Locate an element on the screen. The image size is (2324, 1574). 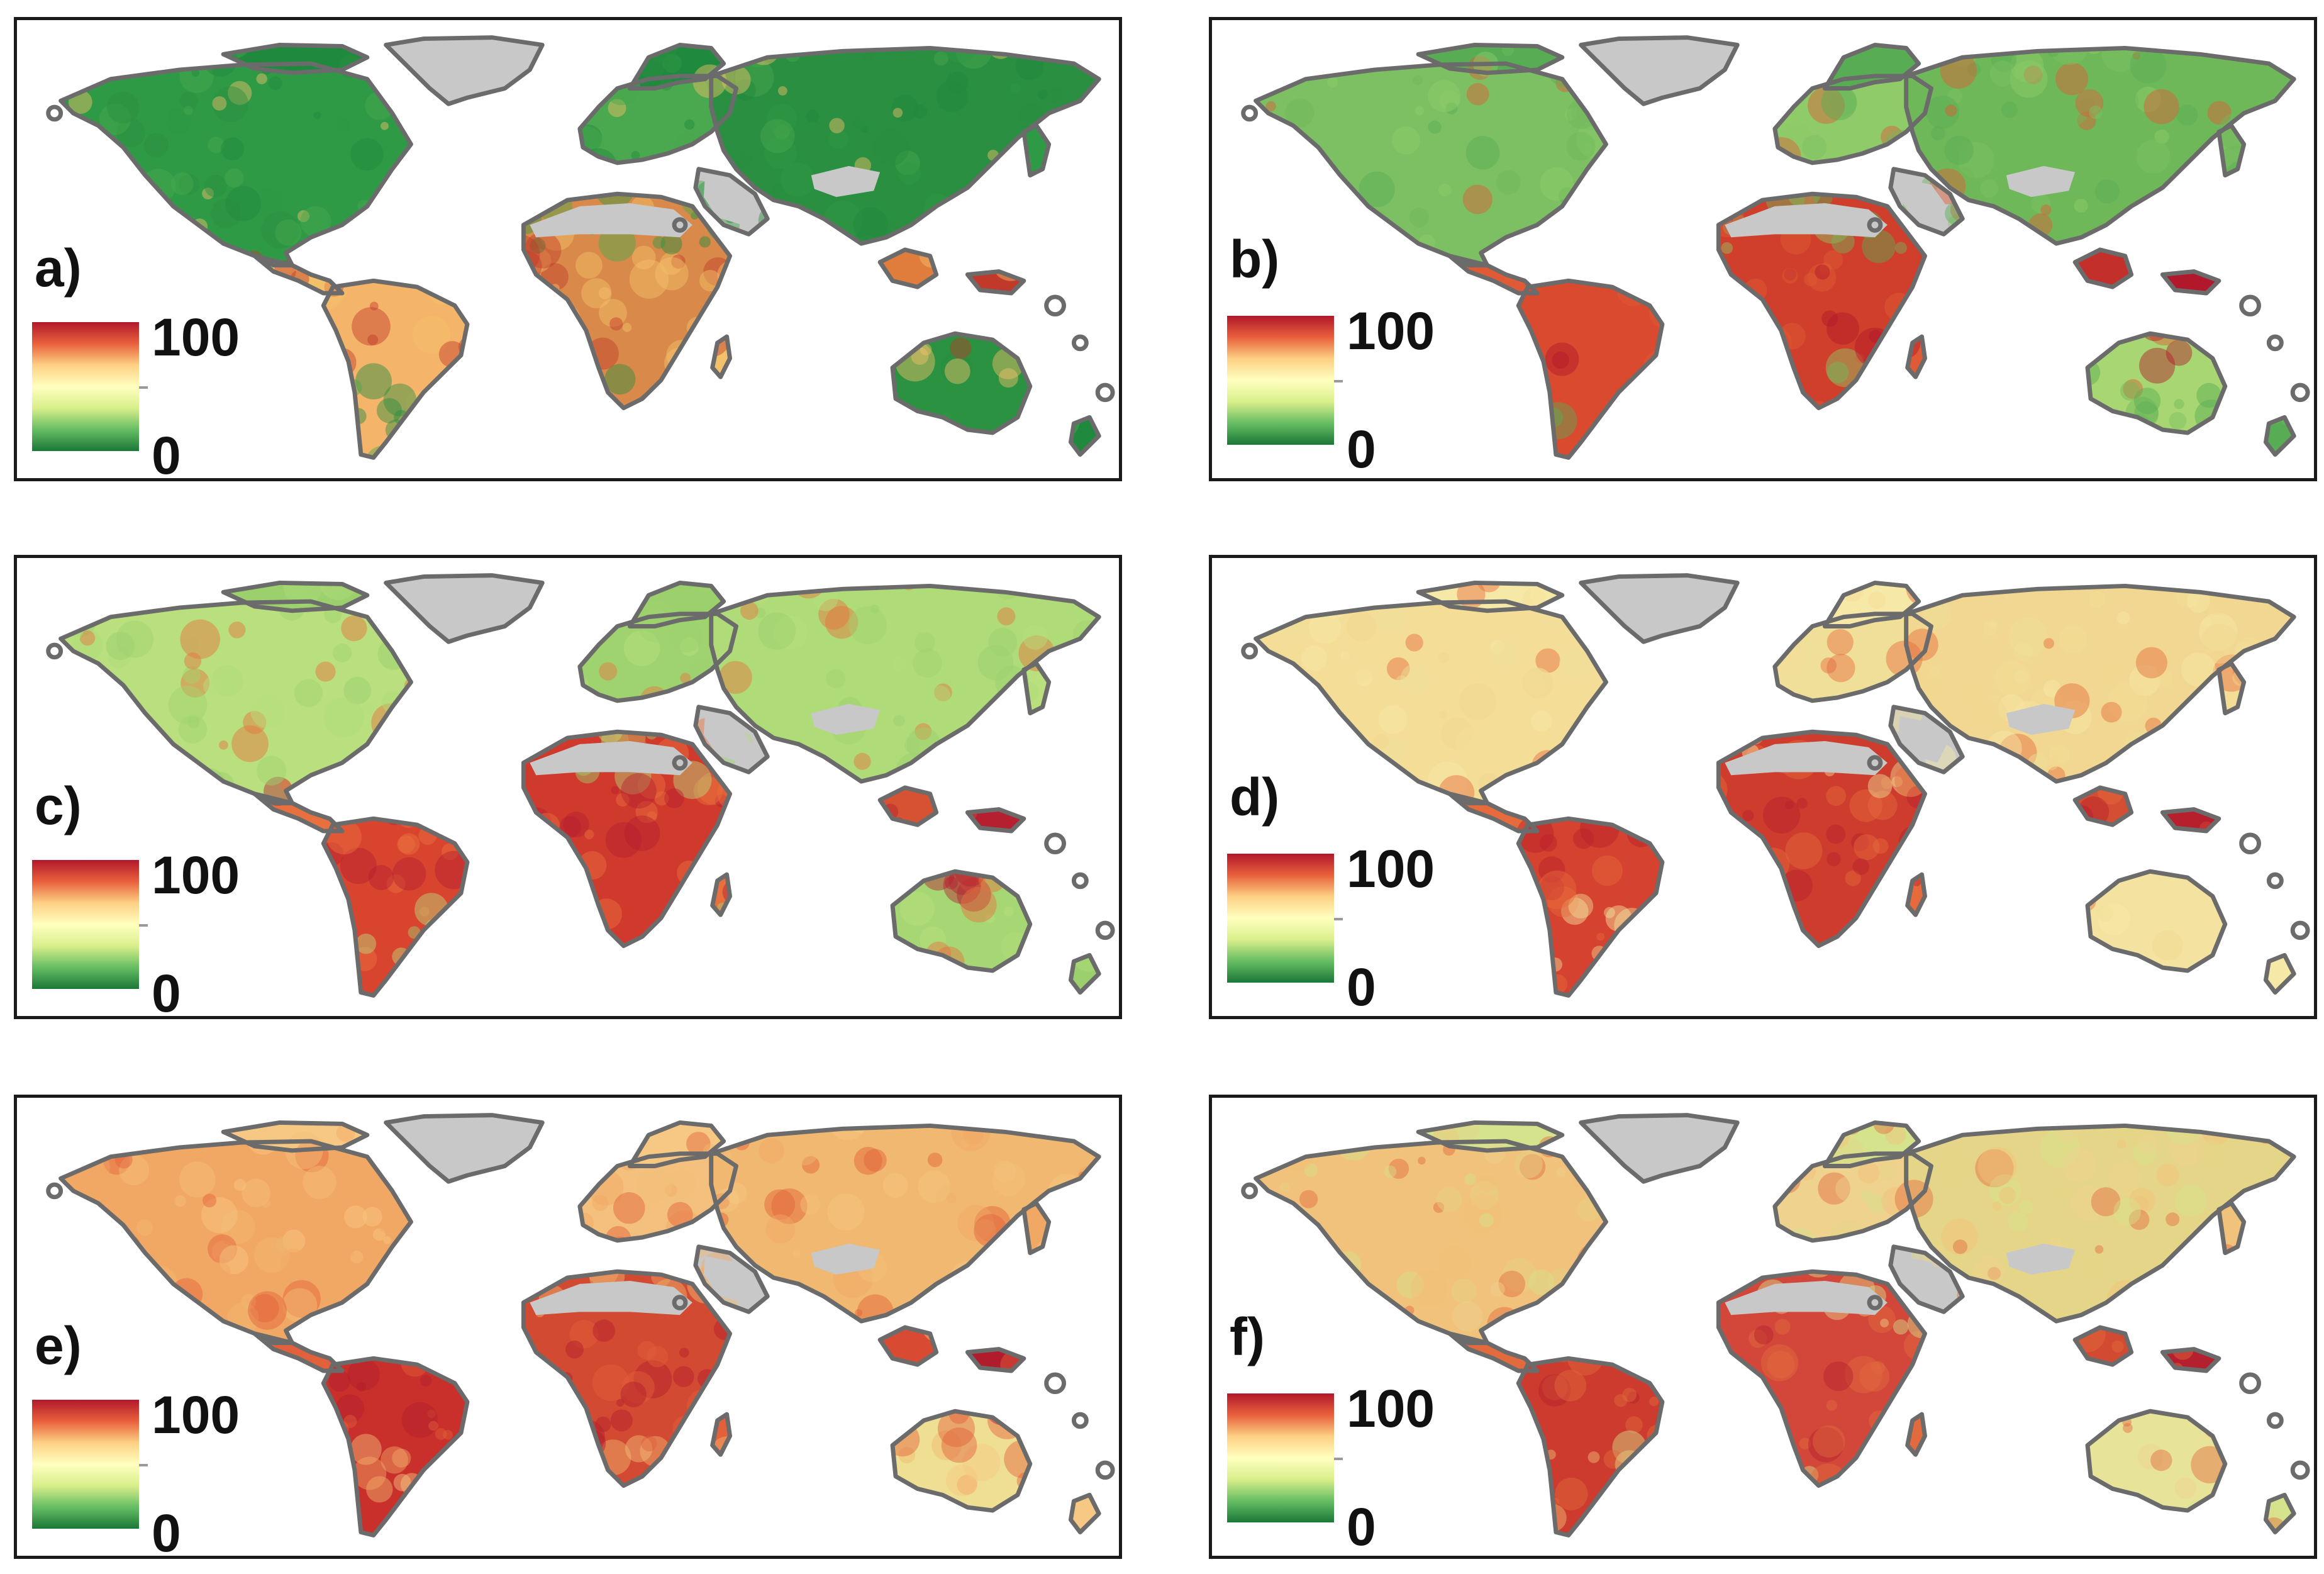
panel-label: f) is located at coordinates (1247, 1336).